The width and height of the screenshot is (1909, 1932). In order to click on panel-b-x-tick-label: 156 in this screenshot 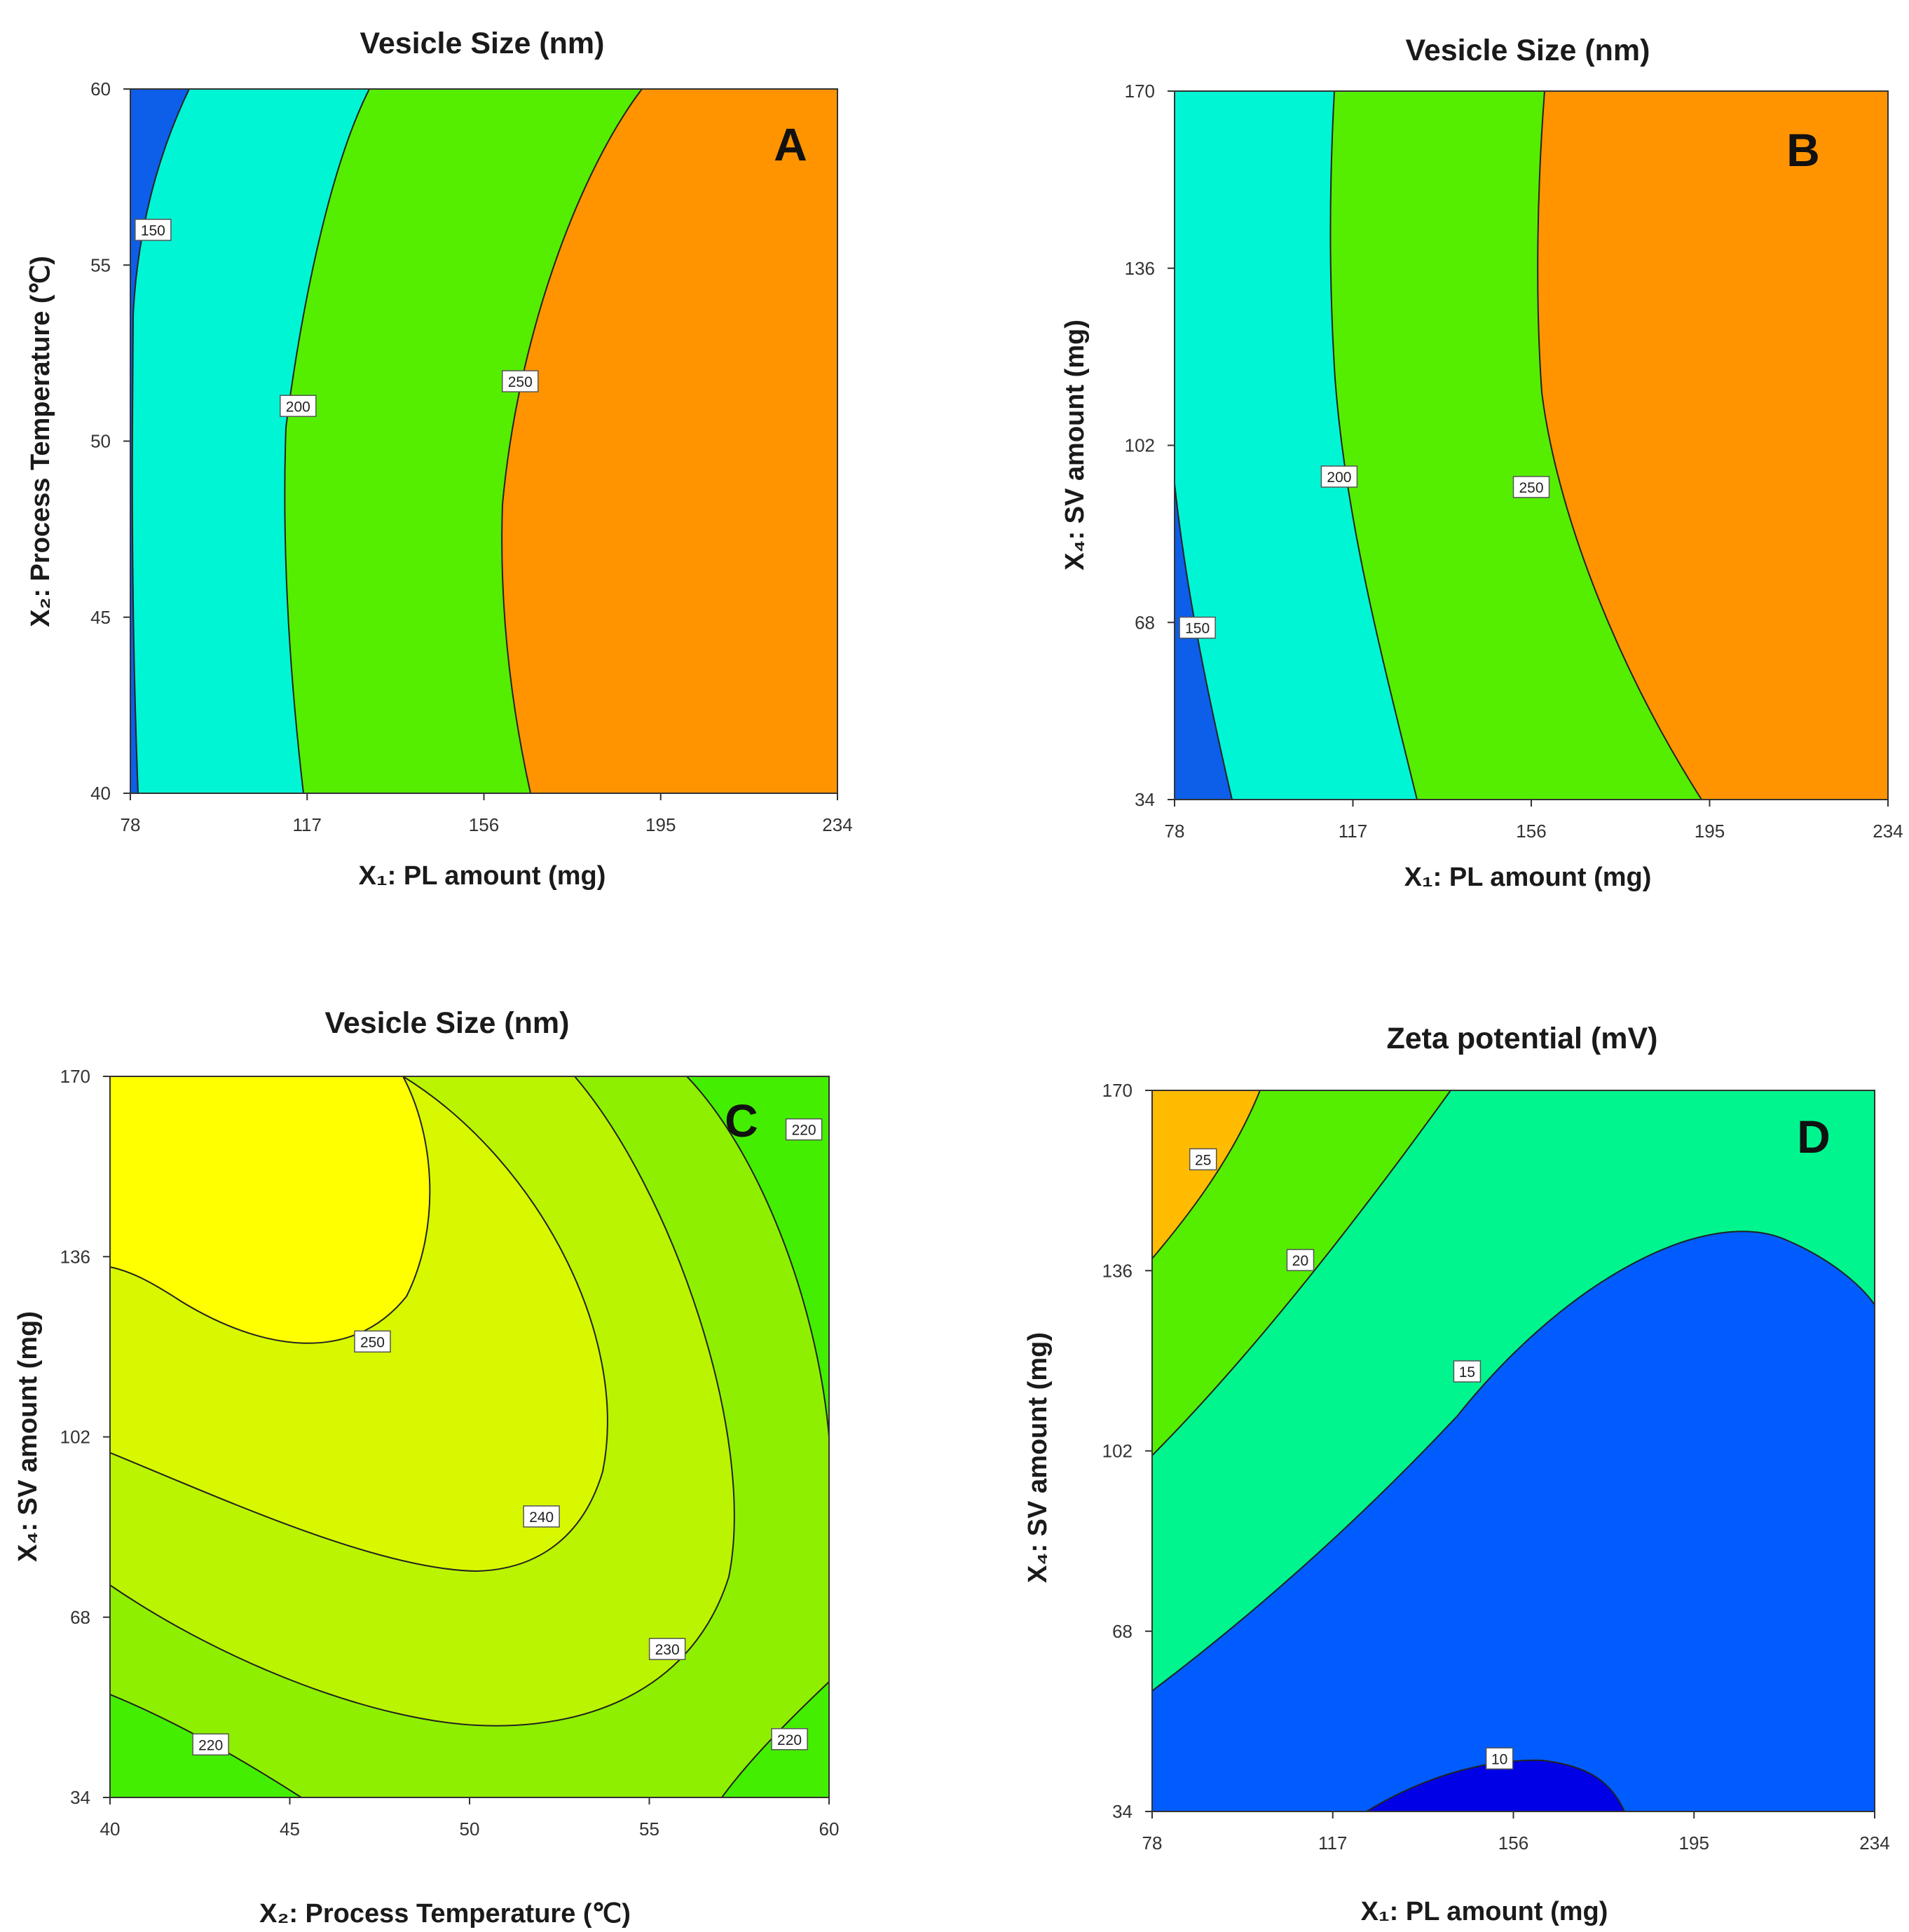, I will do `click(1531, 832)`.